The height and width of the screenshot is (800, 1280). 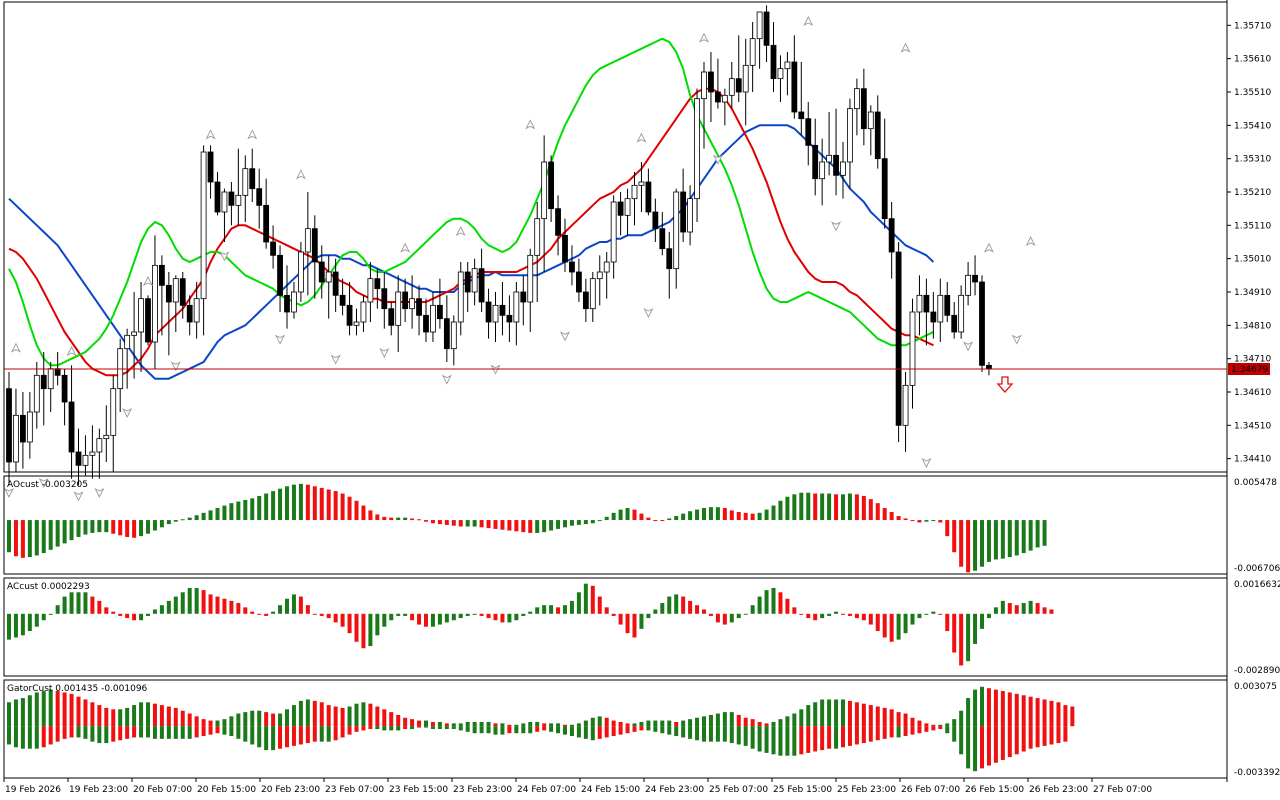 I want to click on ac-panel: ACcust 0.0002293 0.0016632 -0.0028904, so click(x=643, y=628).